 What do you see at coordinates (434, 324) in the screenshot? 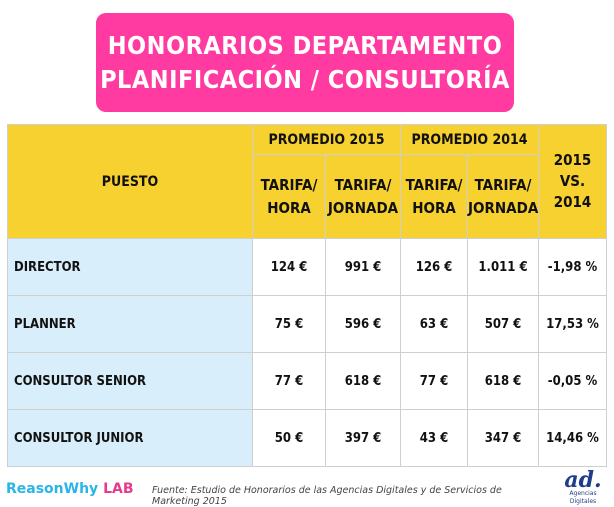
I see `hour-2014-value: 63 €` at bounding box center [434, 324].